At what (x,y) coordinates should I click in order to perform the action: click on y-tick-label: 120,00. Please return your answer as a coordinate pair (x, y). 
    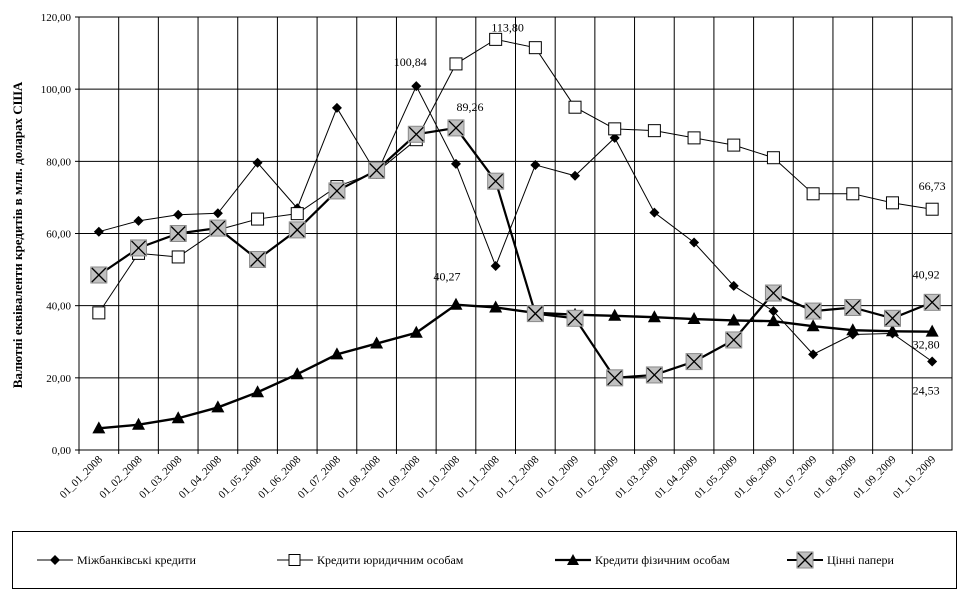
    Looking at the image, I should click on (56, 18).